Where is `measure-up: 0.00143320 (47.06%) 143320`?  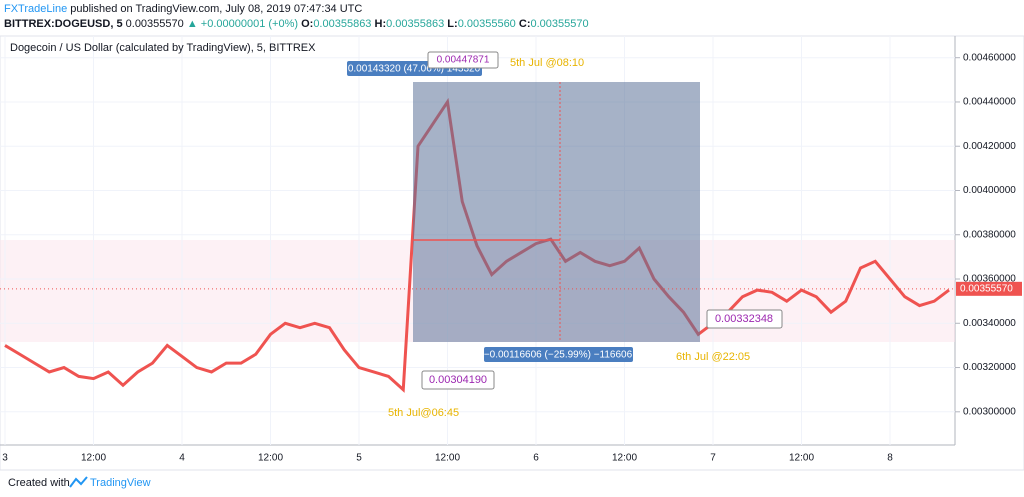 measure-up: 0.00143320 (47.06%) 143320 is located at coordinates (414, 69).